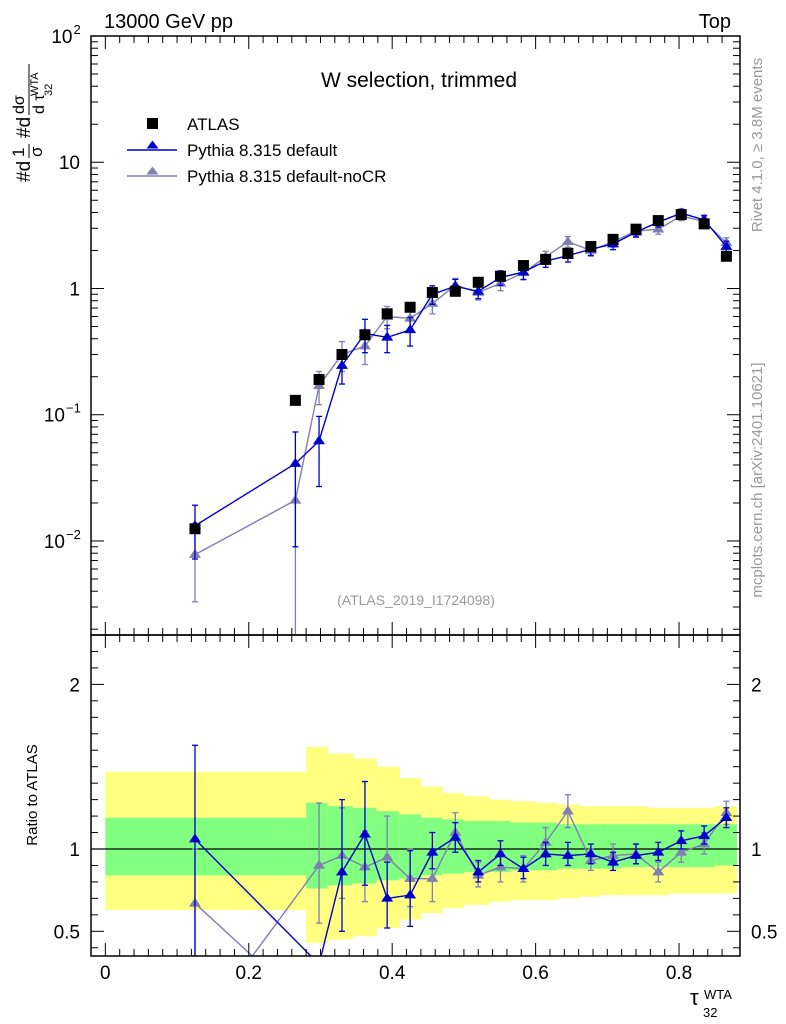 The image size is (786, 1024). What do you see at coordinates (249, 973) in the screenshot?
I see `x-tick-label: 0.2` at bounding box center [249, 973].